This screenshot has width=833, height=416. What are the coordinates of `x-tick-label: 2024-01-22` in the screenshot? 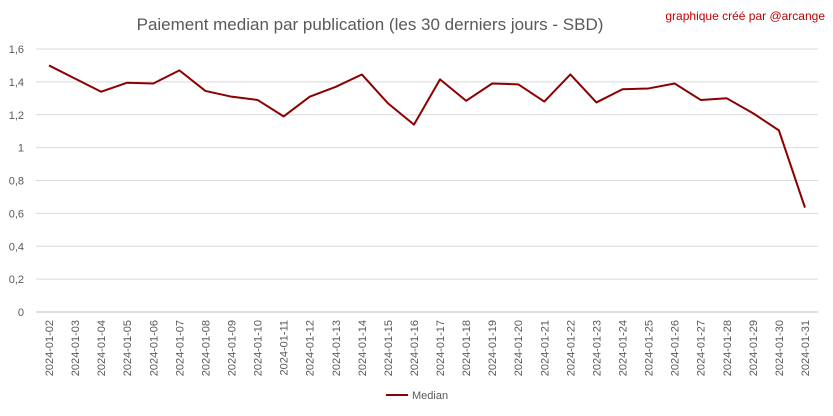 It's located at (571, 348).